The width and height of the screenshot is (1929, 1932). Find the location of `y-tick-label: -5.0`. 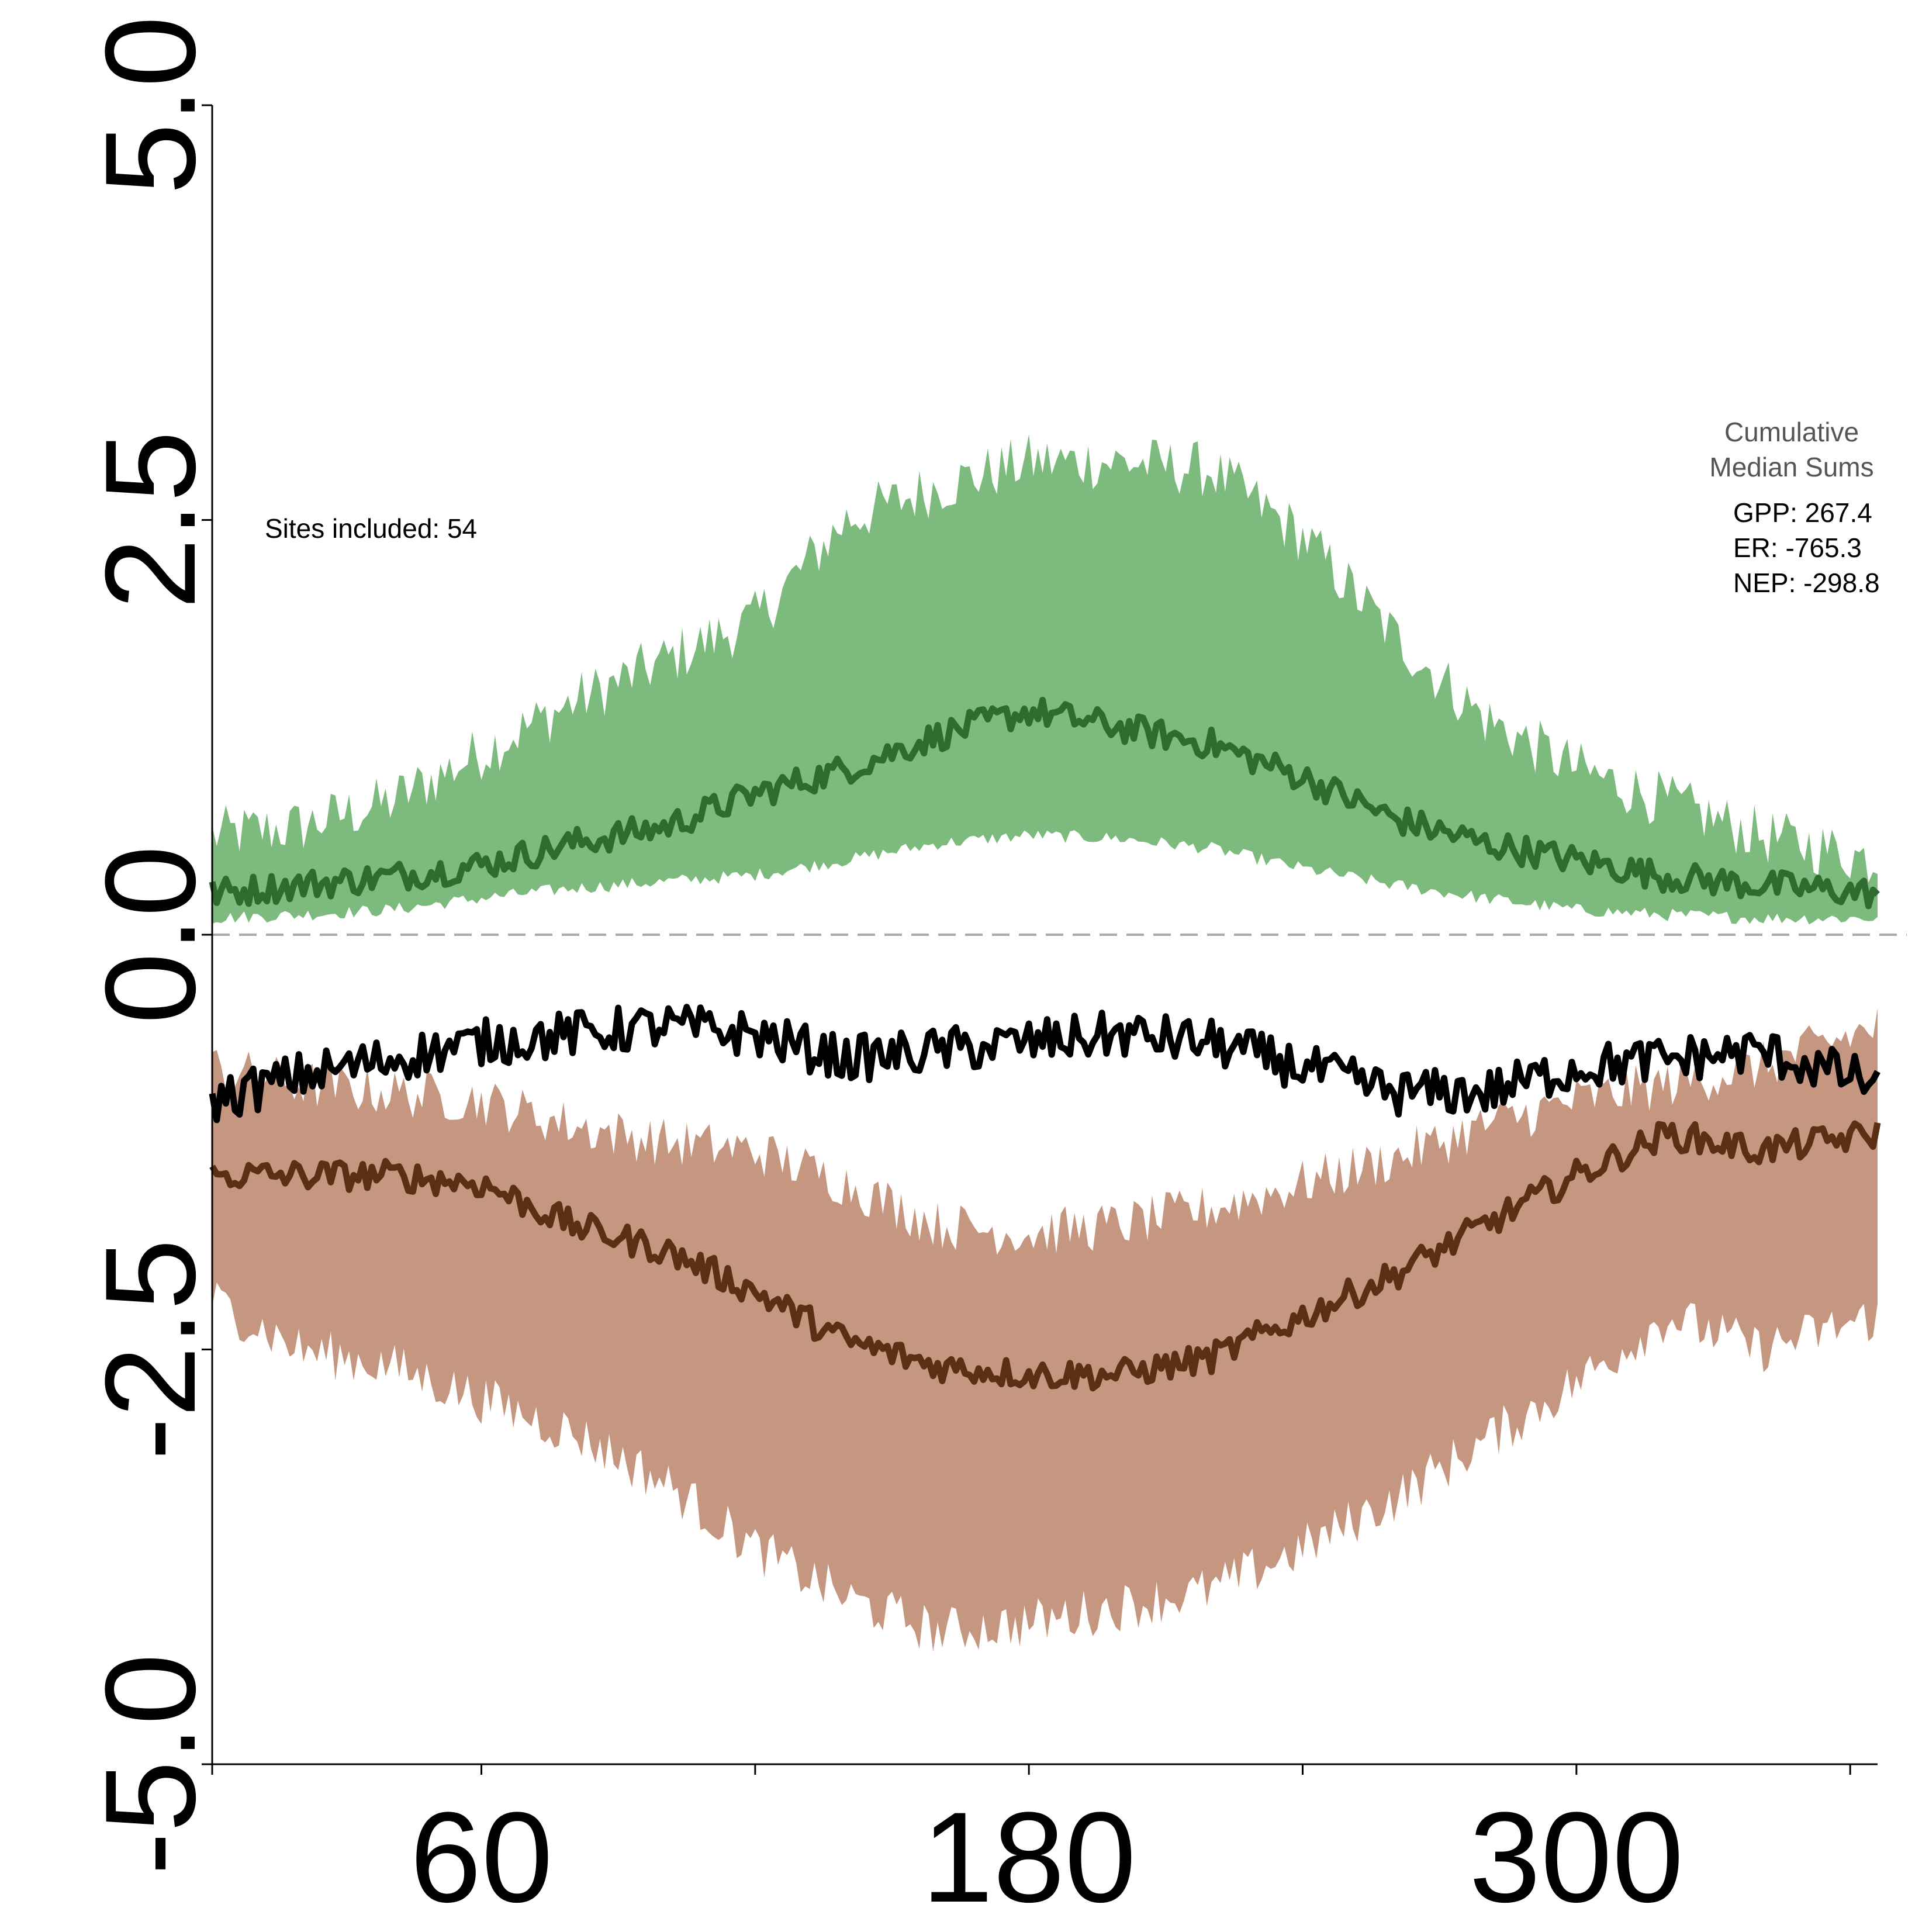

y-tick-label: -5.0 is located at coordinates (150, 1764).